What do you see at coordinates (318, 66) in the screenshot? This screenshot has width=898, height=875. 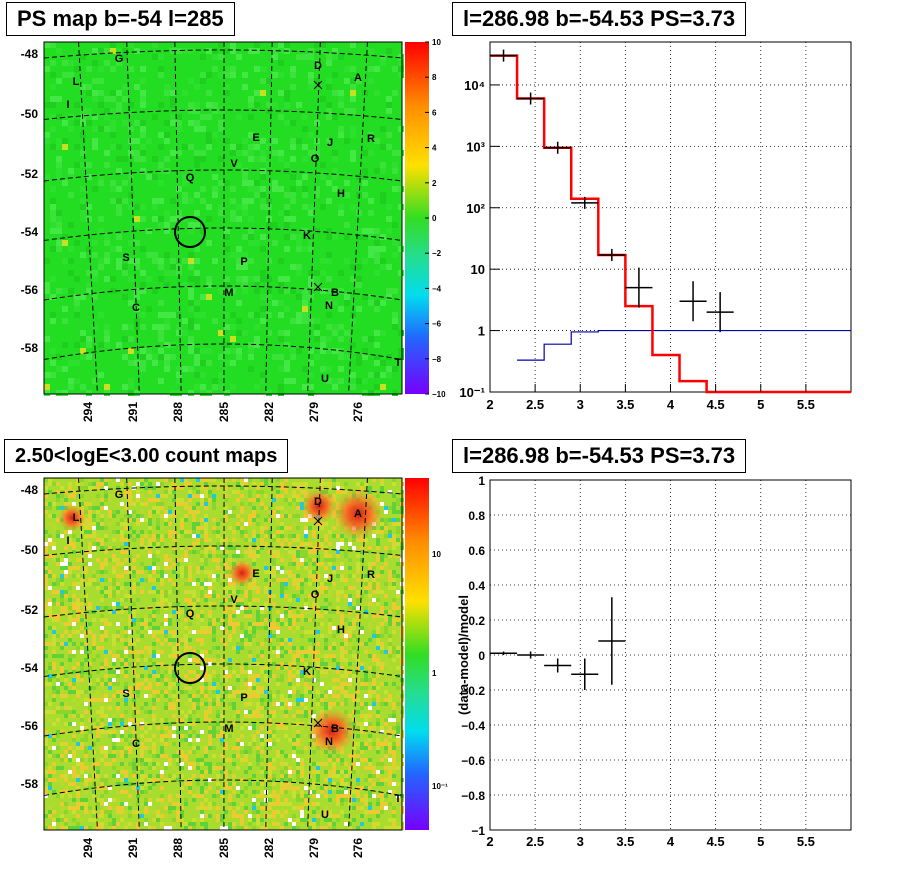 I see `psmap-source-D: D` at bounding box center [318, 66].